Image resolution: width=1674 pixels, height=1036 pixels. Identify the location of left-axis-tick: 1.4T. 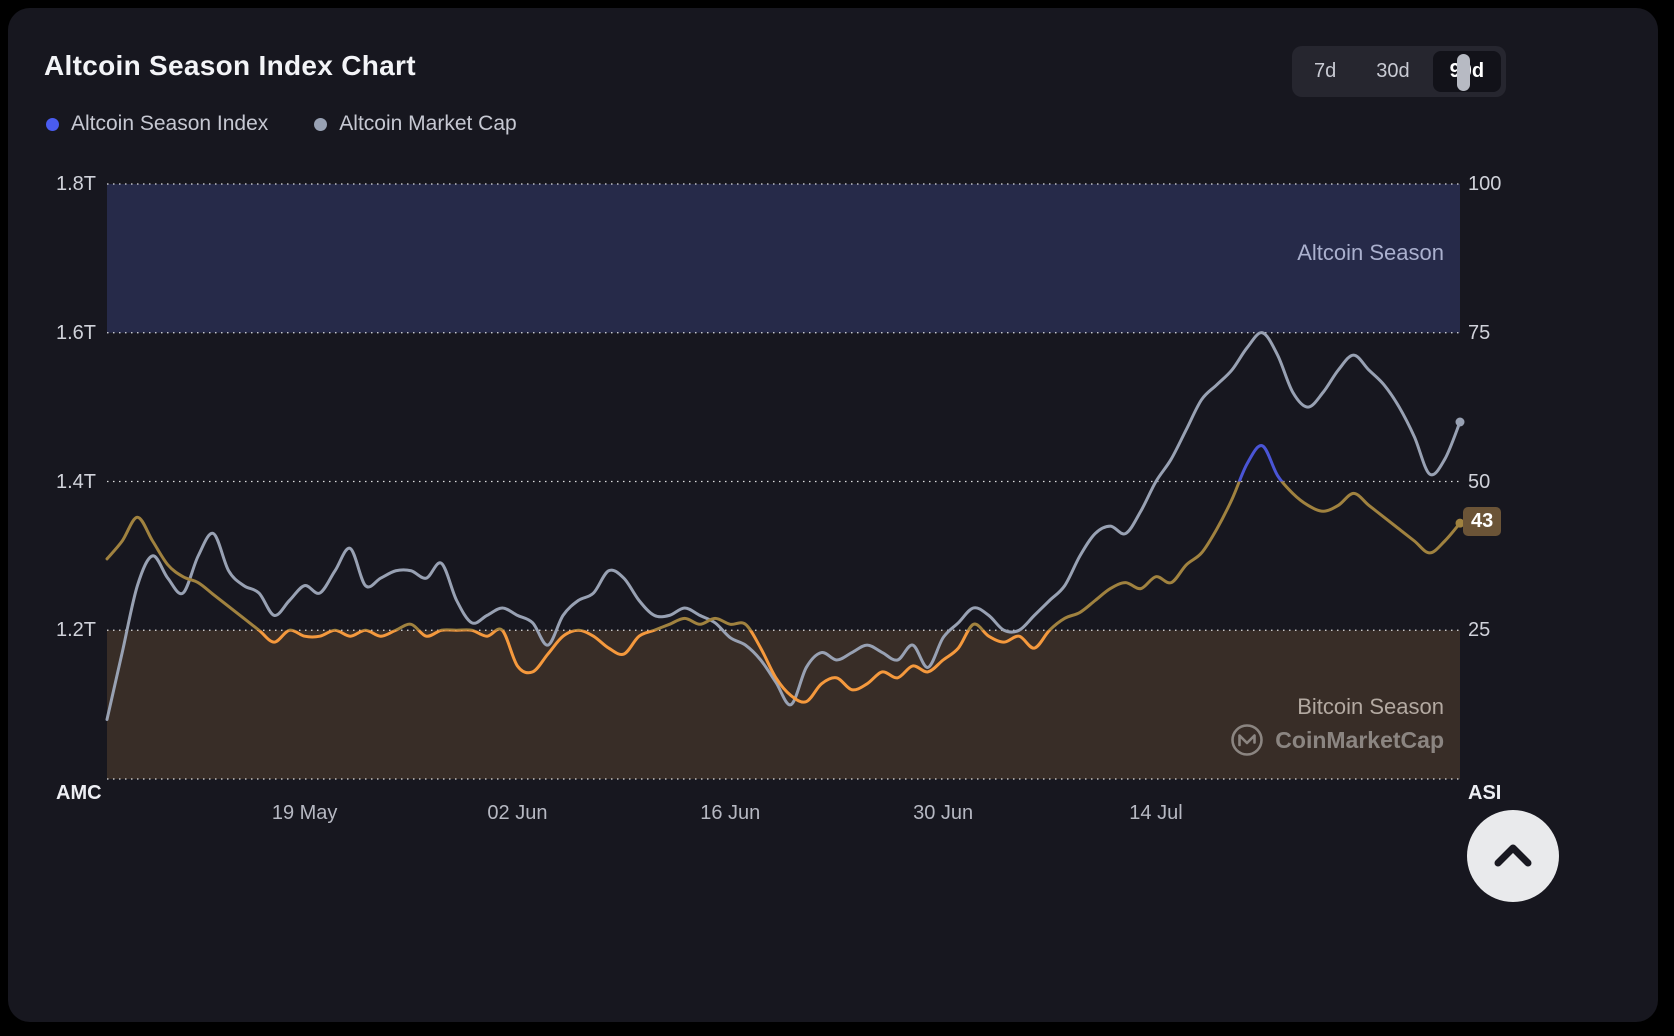
(76, 481).